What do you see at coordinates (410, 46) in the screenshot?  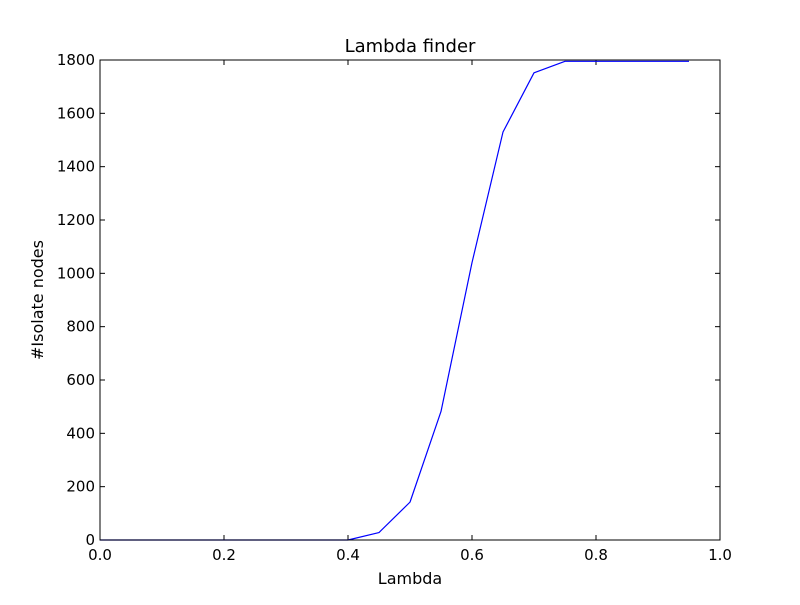 I see `chart-title: Lambda finder` at bounding box center [410, 46].